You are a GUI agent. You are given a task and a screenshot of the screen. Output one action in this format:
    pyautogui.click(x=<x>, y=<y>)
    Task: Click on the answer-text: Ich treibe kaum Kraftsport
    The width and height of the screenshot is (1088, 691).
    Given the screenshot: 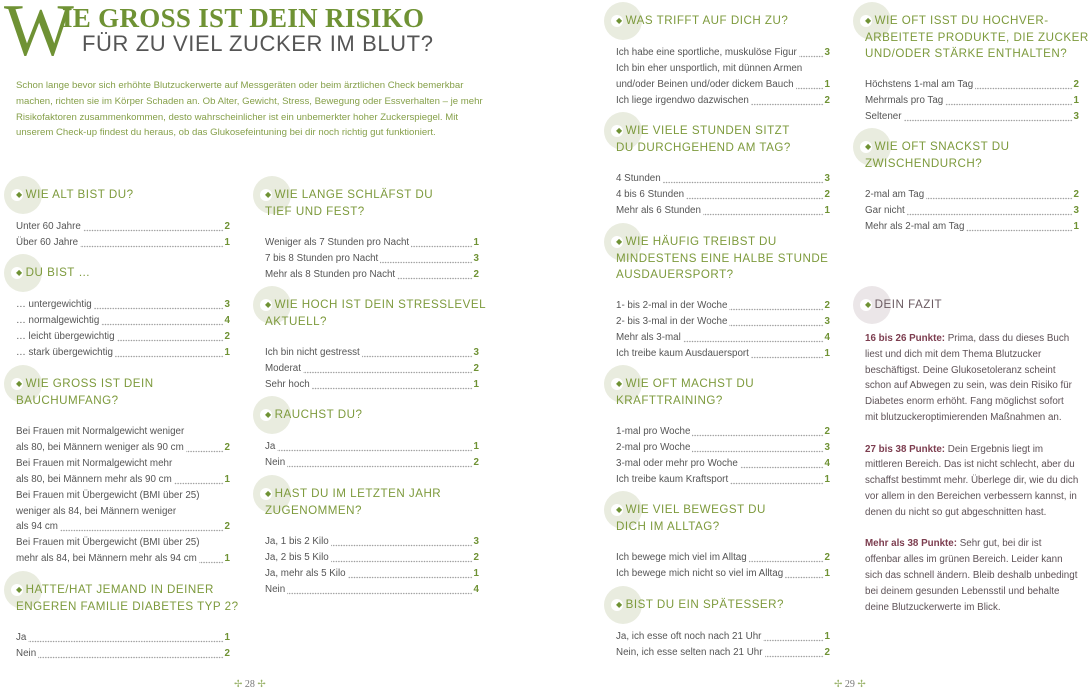 What is the action you would take?
    pyautogui.click(x=673, y=479)
    